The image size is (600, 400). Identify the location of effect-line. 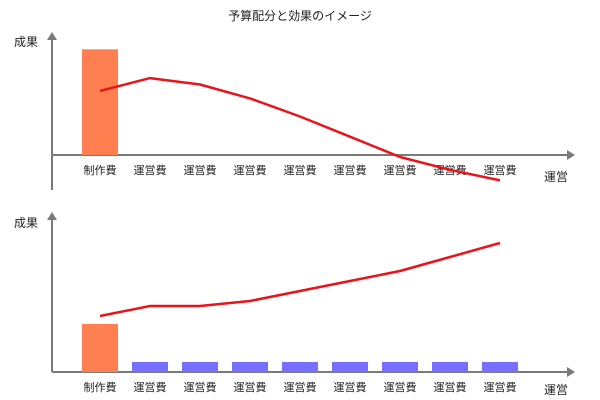
(300, 279).